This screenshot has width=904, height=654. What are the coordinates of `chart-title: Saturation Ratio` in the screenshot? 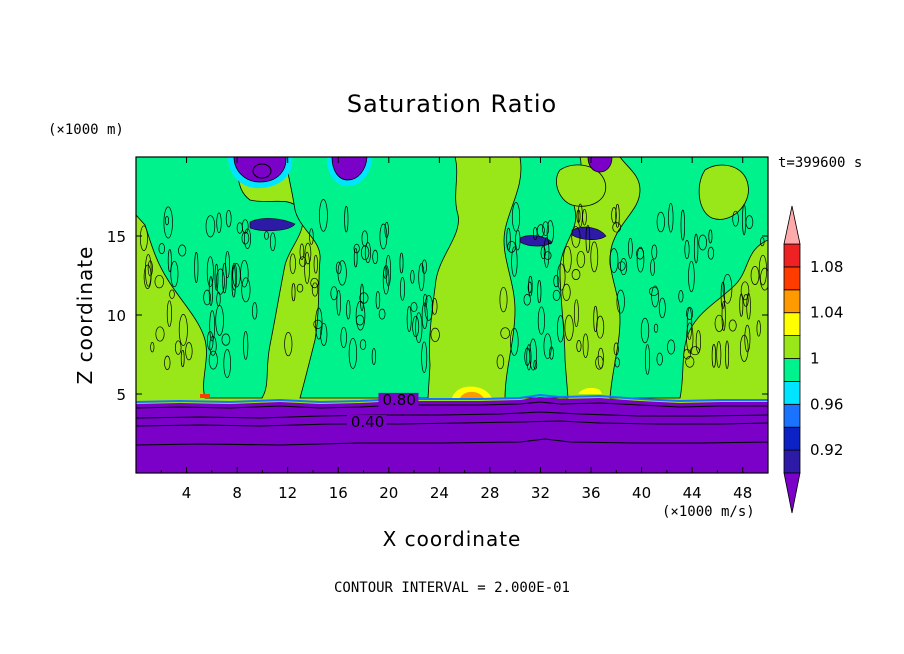 It's located at (452, 104).